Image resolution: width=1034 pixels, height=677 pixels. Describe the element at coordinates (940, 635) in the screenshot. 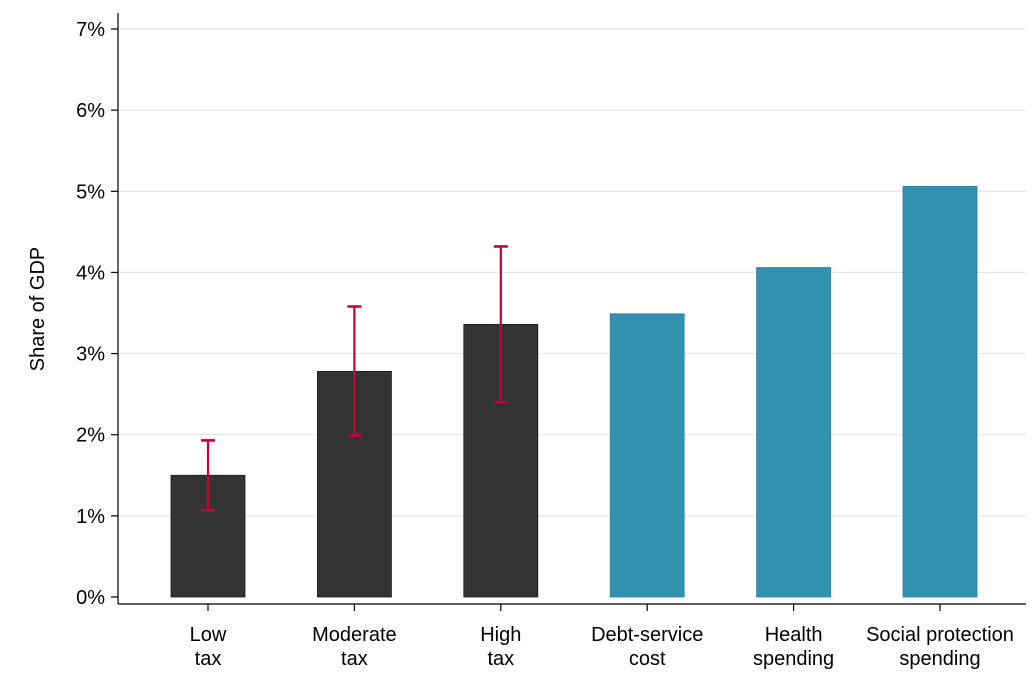

I see `x-tick-label: Social protection` at that location.